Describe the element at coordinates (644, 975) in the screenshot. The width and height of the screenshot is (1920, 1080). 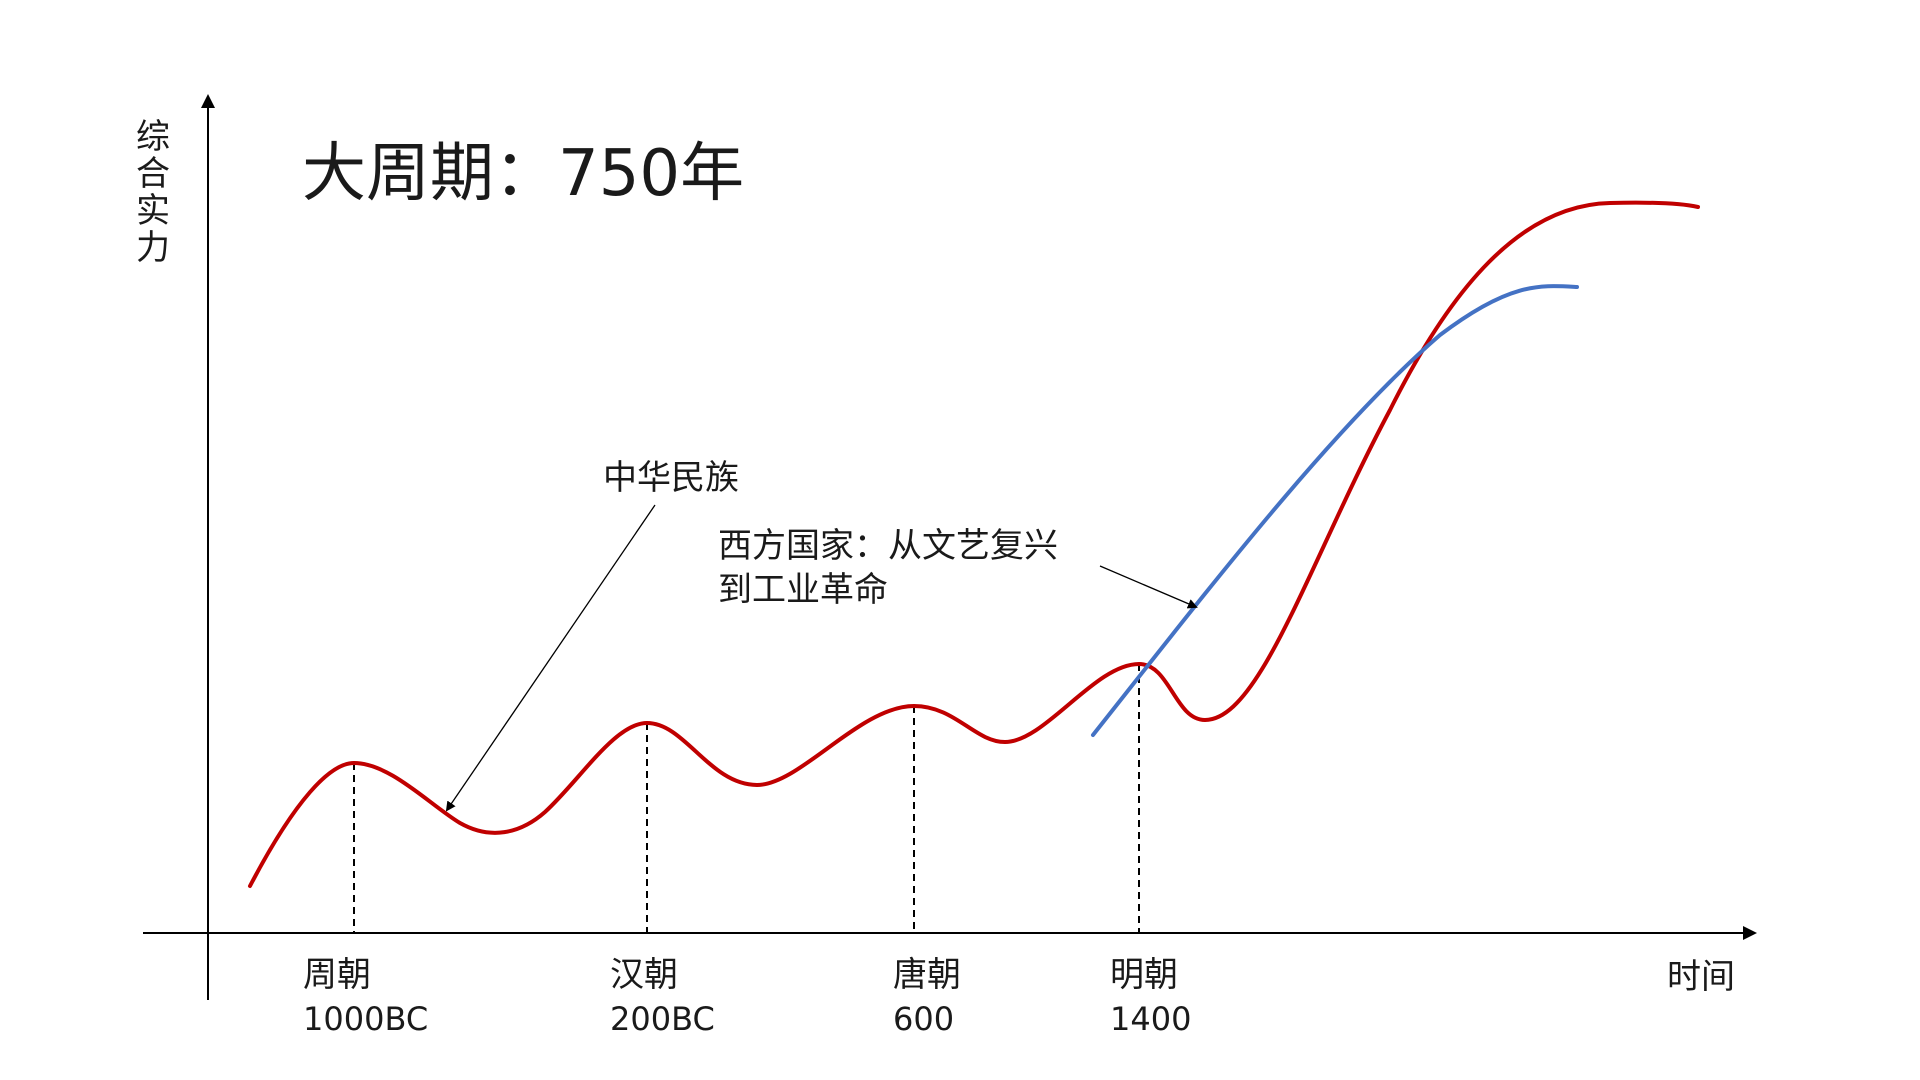
I see `dynasty-name-han: 汉朝` at that location.